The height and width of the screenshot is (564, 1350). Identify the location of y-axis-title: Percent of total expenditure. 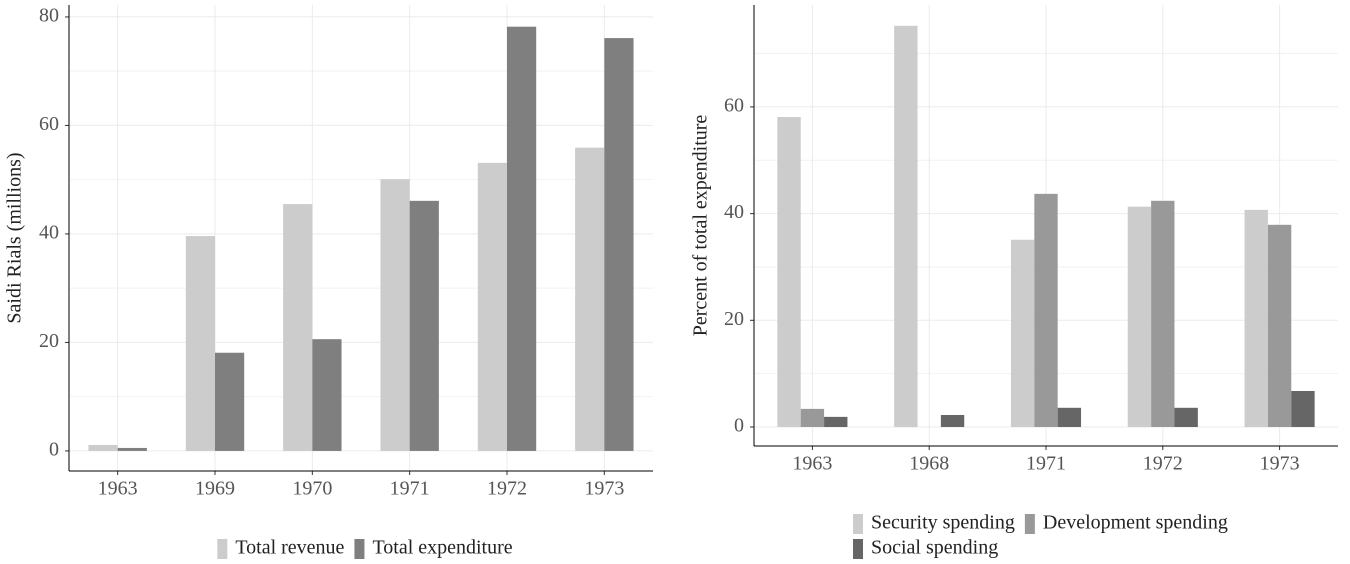
(701, 226).